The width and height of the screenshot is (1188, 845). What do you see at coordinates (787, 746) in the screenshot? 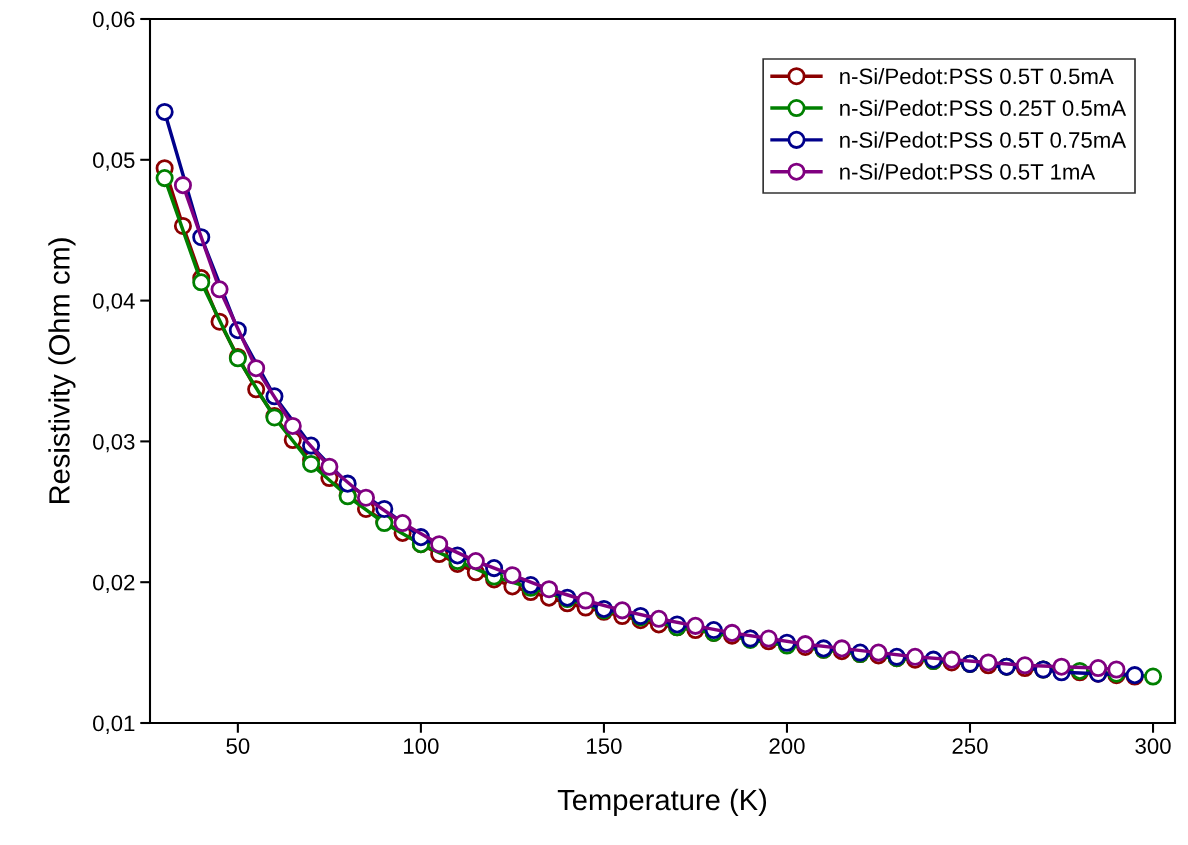
I see `x-tick-label: 200` at bounding box center [787, 746].